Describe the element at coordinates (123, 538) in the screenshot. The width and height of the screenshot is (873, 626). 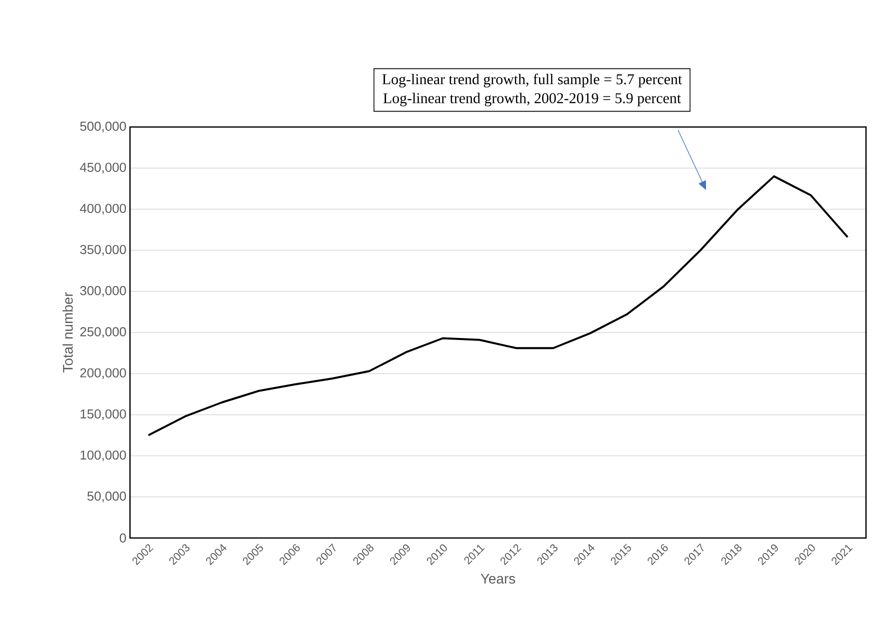
I see `y-tick-label: 0` at that location.